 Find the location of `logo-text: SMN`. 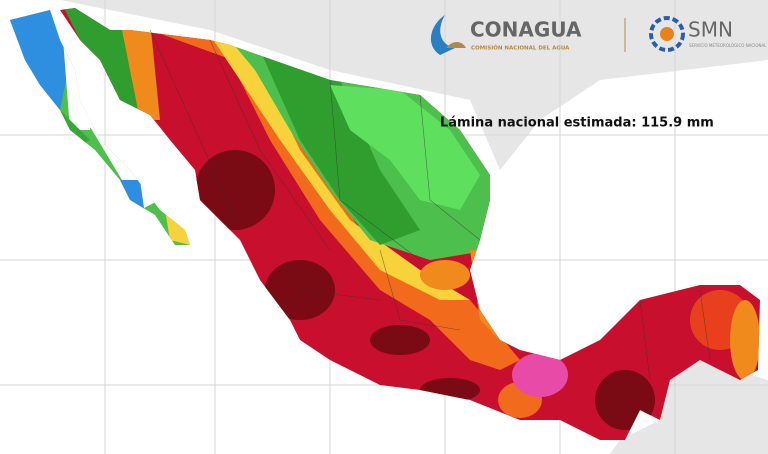

logo-text: SMN is located at coordinates (710, 30).